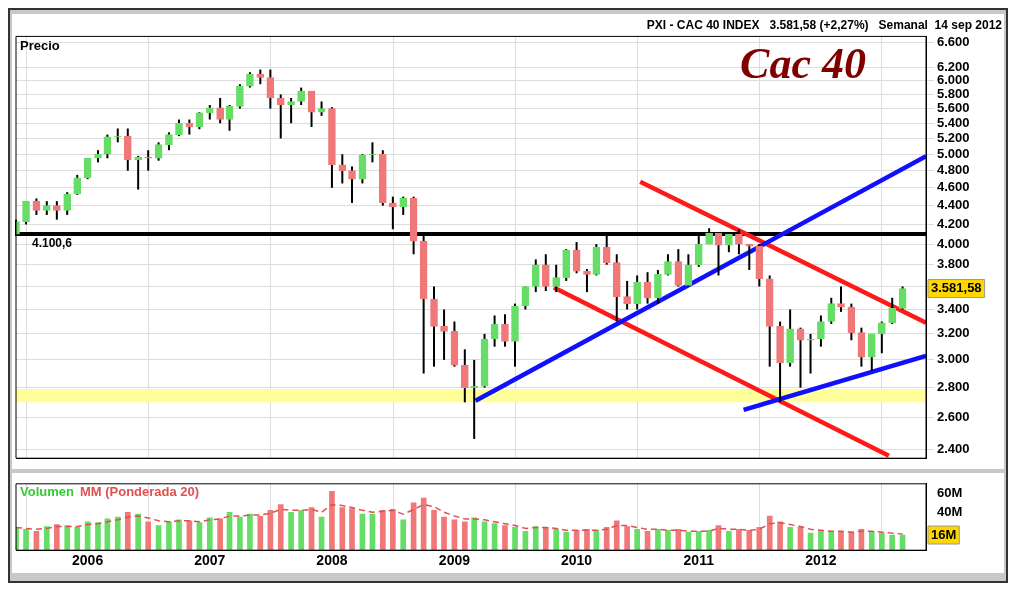 This screenshot has width=1020, height=600. I want to click on x-tick-label: 2008, so click(332, 560).